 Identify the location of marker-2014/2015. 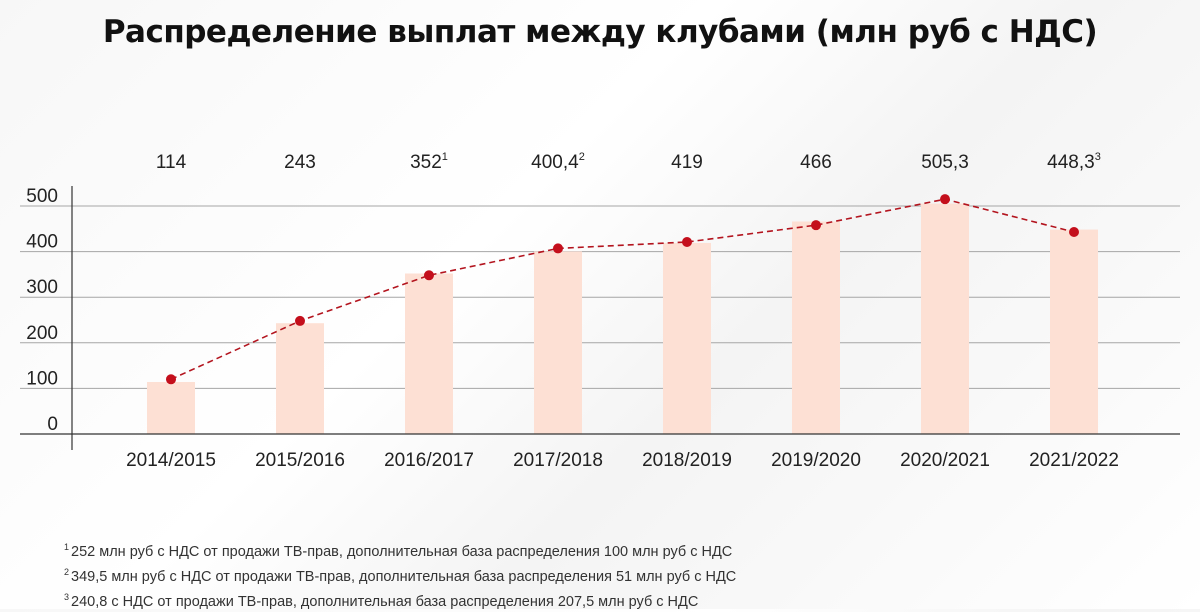
(171, 379).